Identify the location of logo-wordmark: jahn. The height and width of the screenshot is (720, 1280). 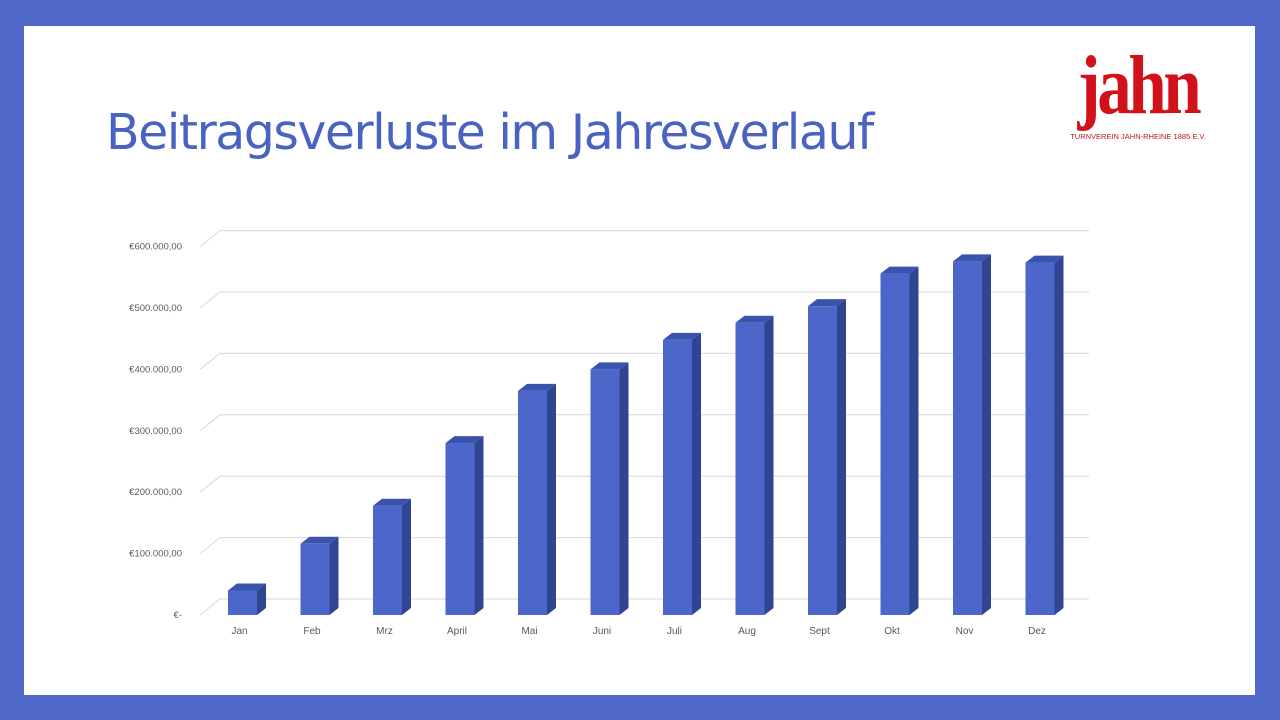
(1139, 85).